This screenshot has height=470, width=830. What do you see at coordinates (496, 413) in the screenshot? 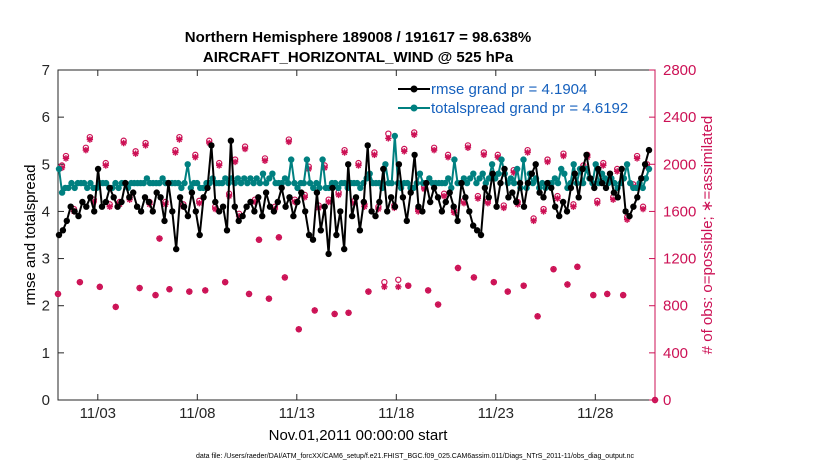
I see `x-tick-label: 11/23` at bounding box center [496, 413].